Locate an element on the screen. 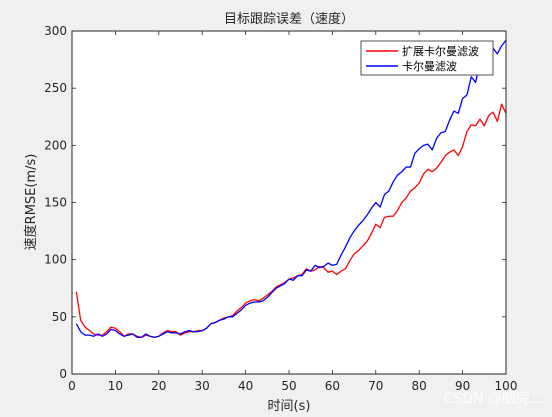 Image resolution: width=552 pixels, height=417 pixels. x-tick-label: 0 is located at coordinates (72, 386).